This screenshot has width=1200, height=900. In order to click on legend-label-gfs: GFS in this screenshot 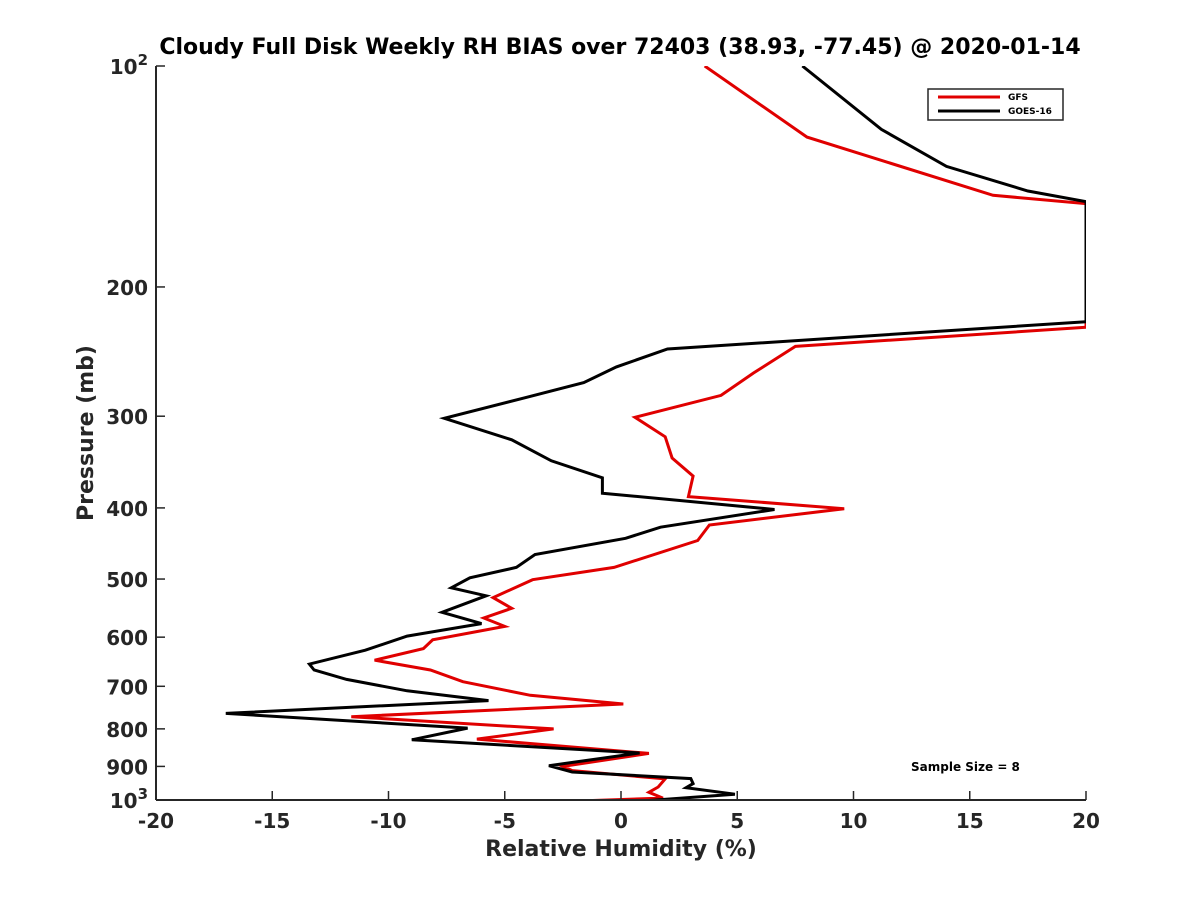, I will do `click(1018, 98)`.